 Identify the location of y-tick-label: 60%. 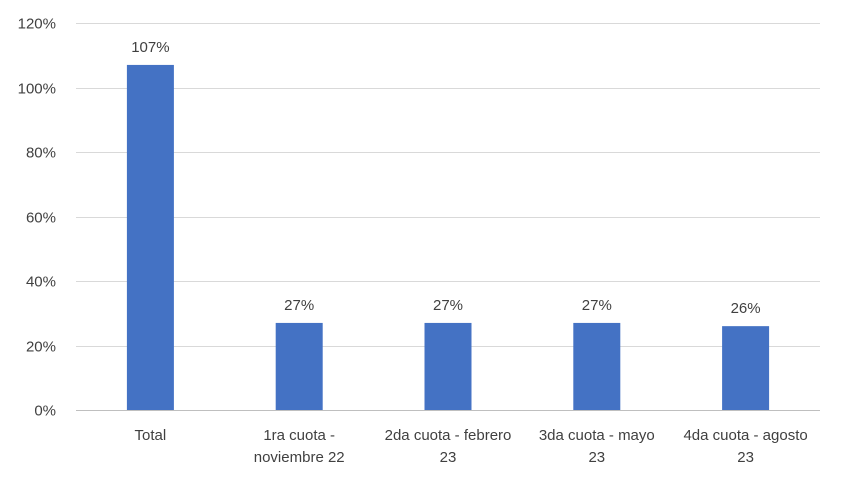
(41, 218).